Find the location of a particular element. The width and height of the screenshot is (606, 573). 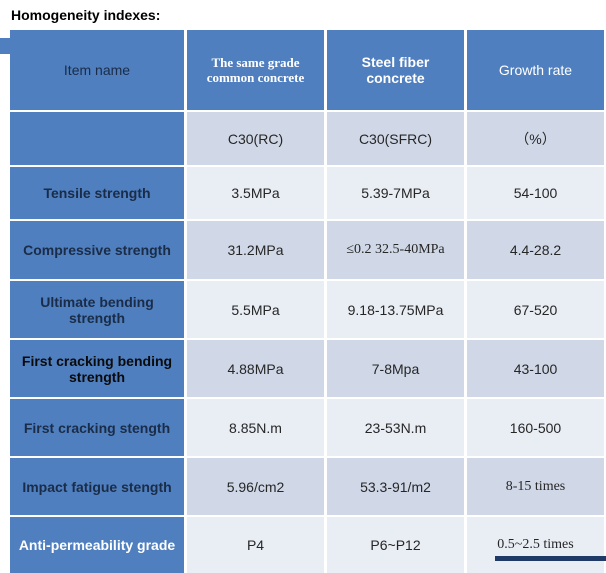

header-common-concrete: The same grade common concrete is located at coordinates (255, 70).